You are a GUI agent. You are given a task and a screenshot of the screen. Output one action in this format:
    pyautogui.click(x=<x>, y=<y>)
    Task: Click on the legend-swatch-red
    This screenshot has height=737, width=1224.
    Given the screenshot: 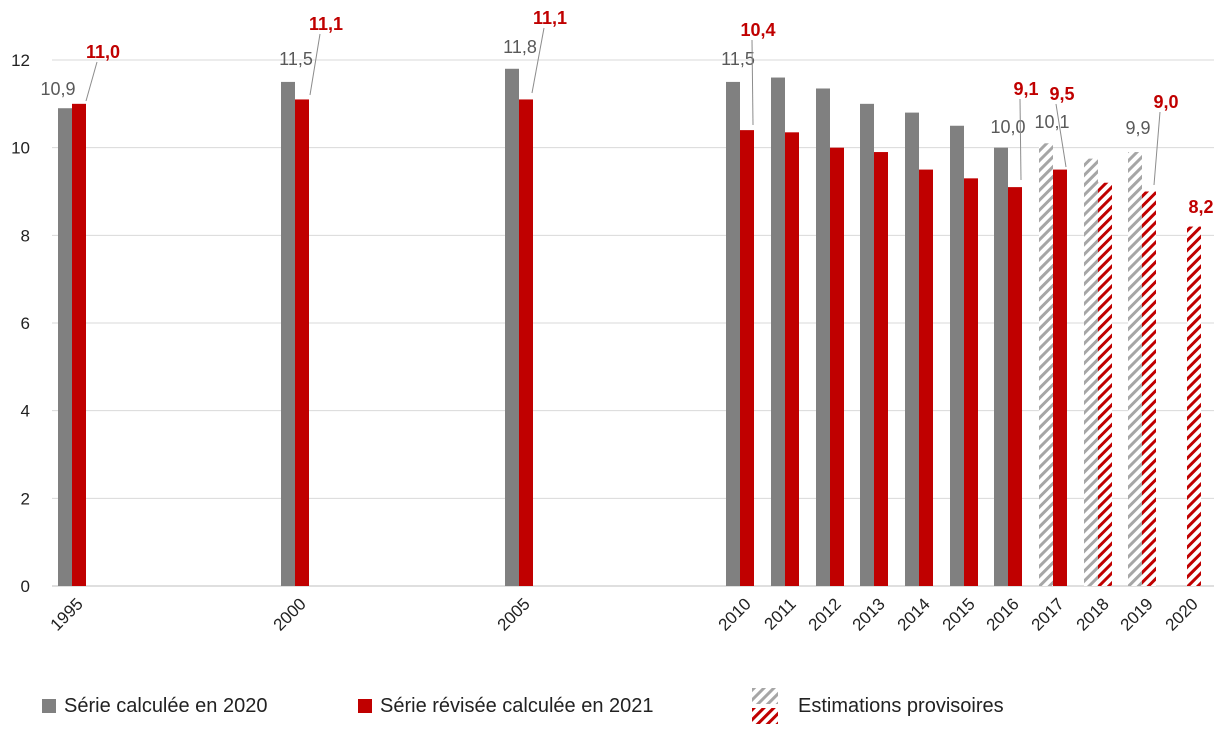 What is the action you would take?
    pyautogui.click(x=365, y=706)
    